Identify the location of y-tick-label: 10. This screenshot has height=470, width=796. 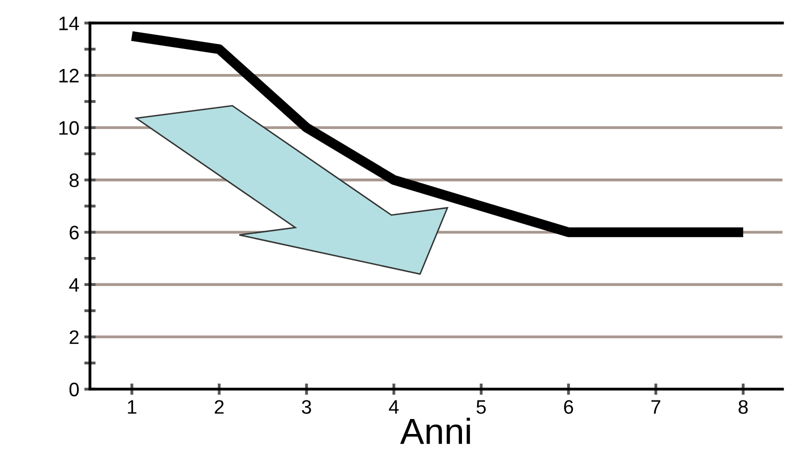
(69, 128).